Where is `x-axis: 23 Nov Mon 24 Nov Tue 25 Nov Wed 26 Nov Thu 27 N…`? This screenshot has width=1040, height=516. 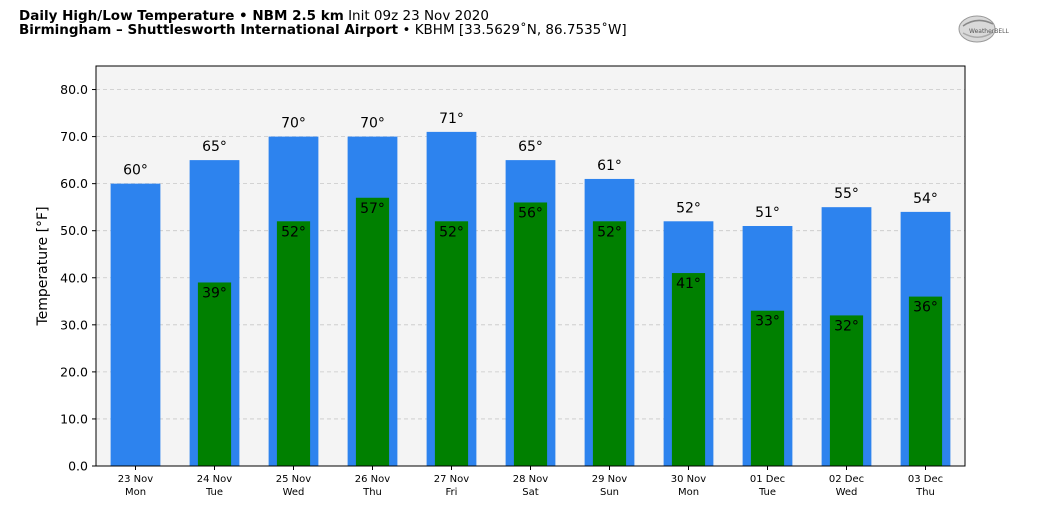
x-axis: 23 Nov Mon 24 Nov Tue 25 Nov Wed 26 Nov Thu 27 N… is located at coordinates (530, 482).